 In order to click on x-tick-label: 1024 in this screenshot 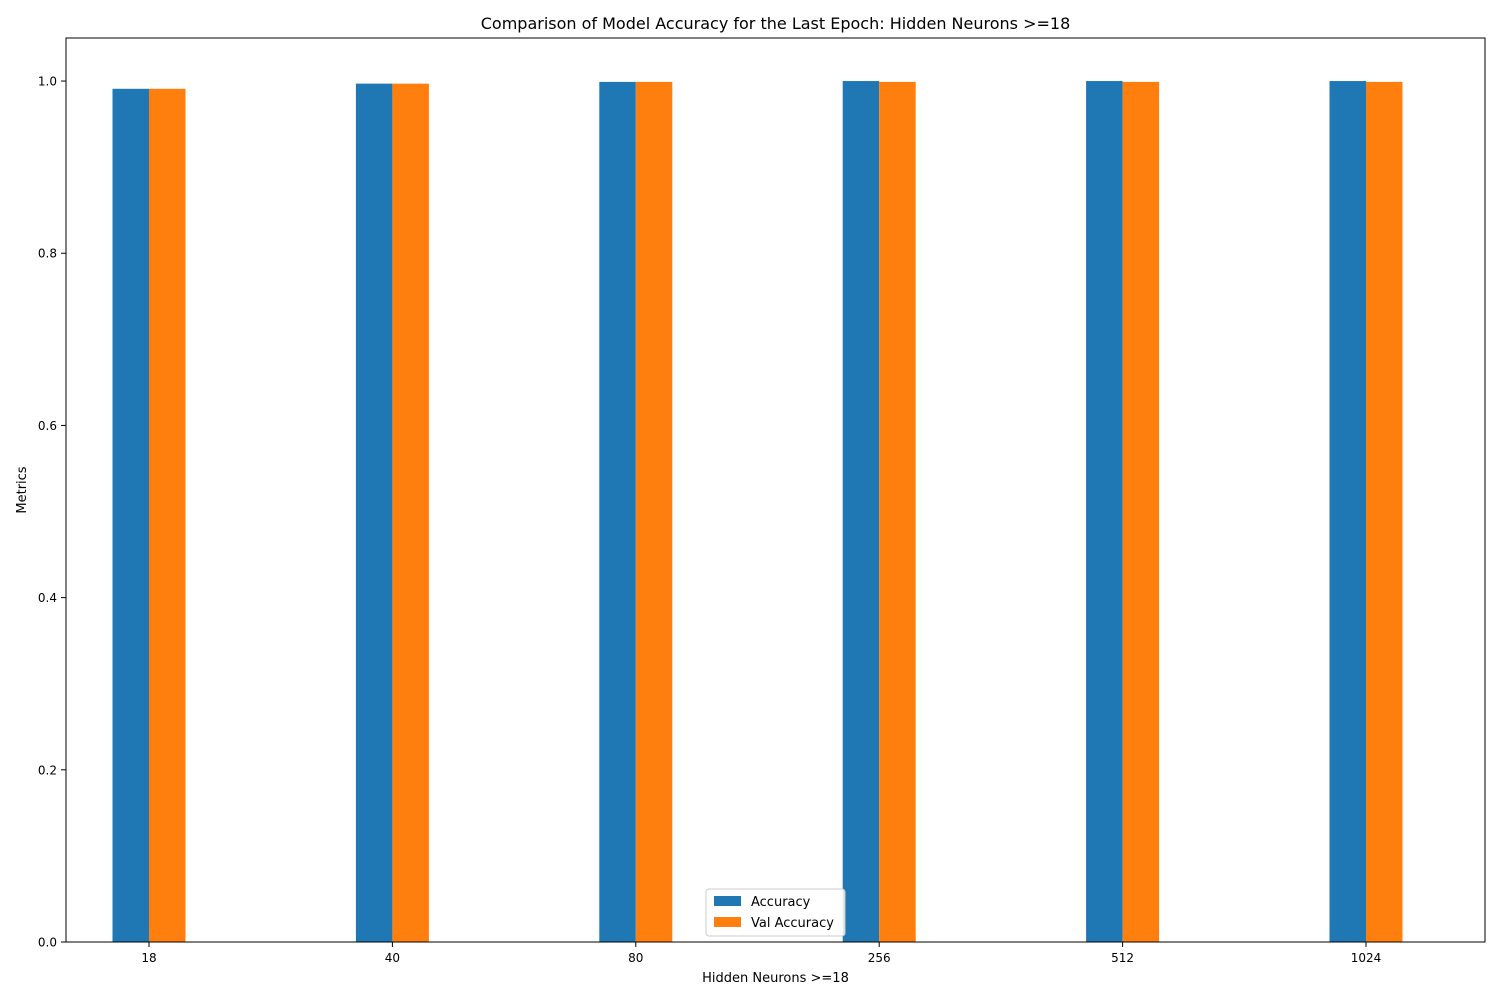, I will do `click(1366, 958)`.